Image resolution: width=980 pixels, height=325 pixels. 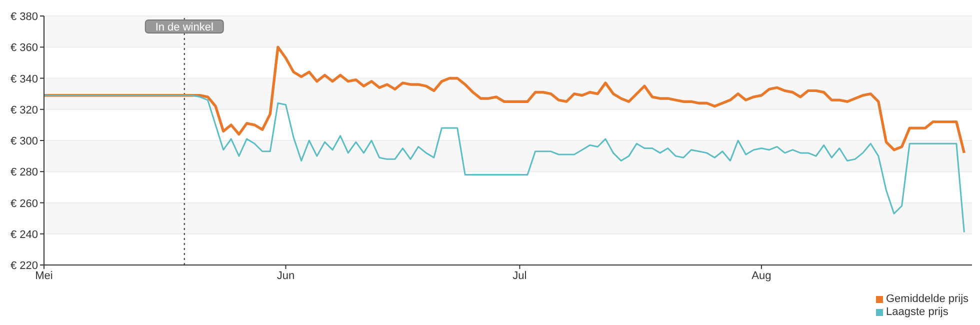 I want to click on y-tick-label: € 260, so click(x=24, y=204).